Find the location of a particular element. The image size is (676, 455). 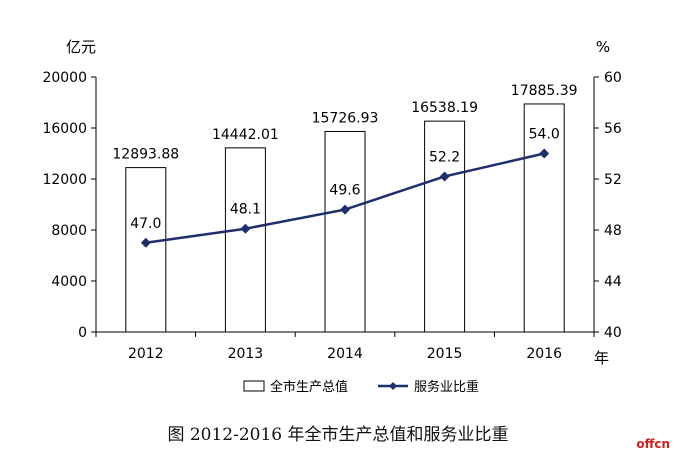

left-tick-label: 12000 is located at coordinates (64, 180).